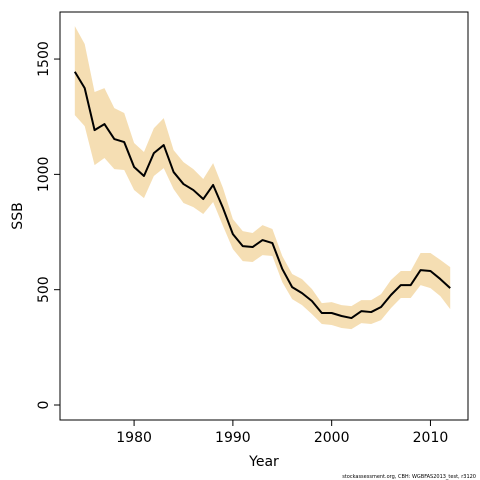  Describe the element at coordinates (44, 175) in the screenshot. I see `y-tick-label: 1000` at that location.